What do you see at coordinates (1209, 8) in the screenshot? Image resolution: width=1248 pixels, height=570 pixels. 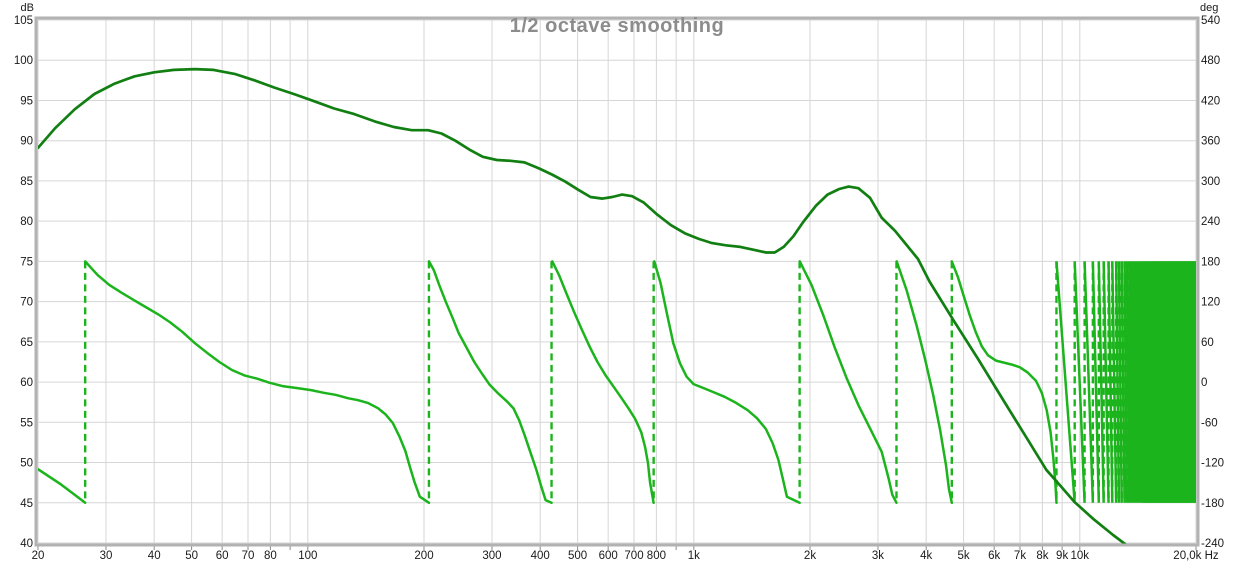 I see `right-axis-unit-label: deg` at bounding box center [1209, 8].